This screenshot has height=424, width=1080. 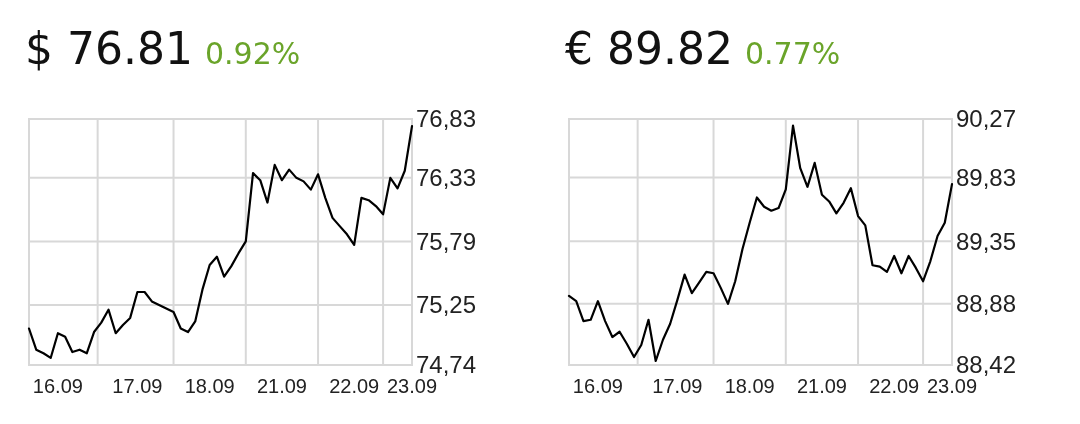 What do you see at coordinates (986, 119) in the screenshot?
I see `y-tick-label: 90,27` at bounding box center [986, 119].